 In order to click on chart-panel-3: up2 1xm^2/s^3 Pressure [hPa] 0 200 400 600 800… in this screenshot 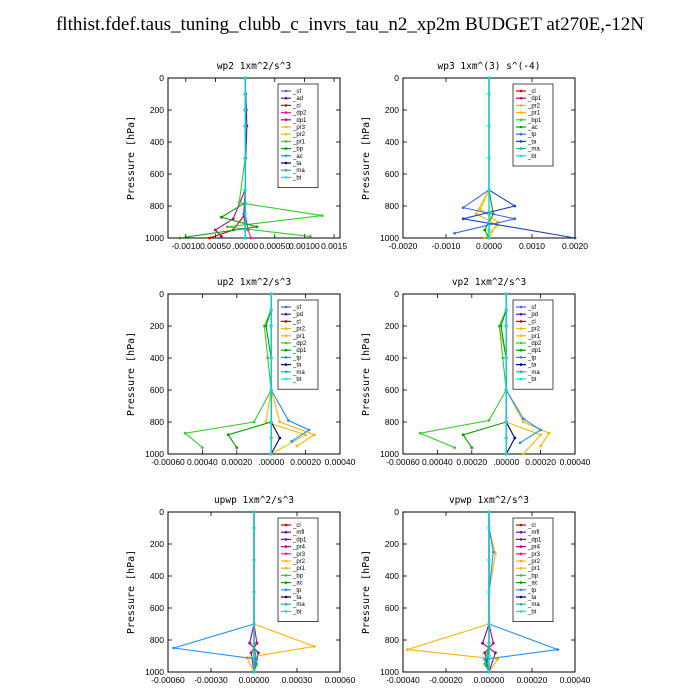, I will do `click(241, 372)`.